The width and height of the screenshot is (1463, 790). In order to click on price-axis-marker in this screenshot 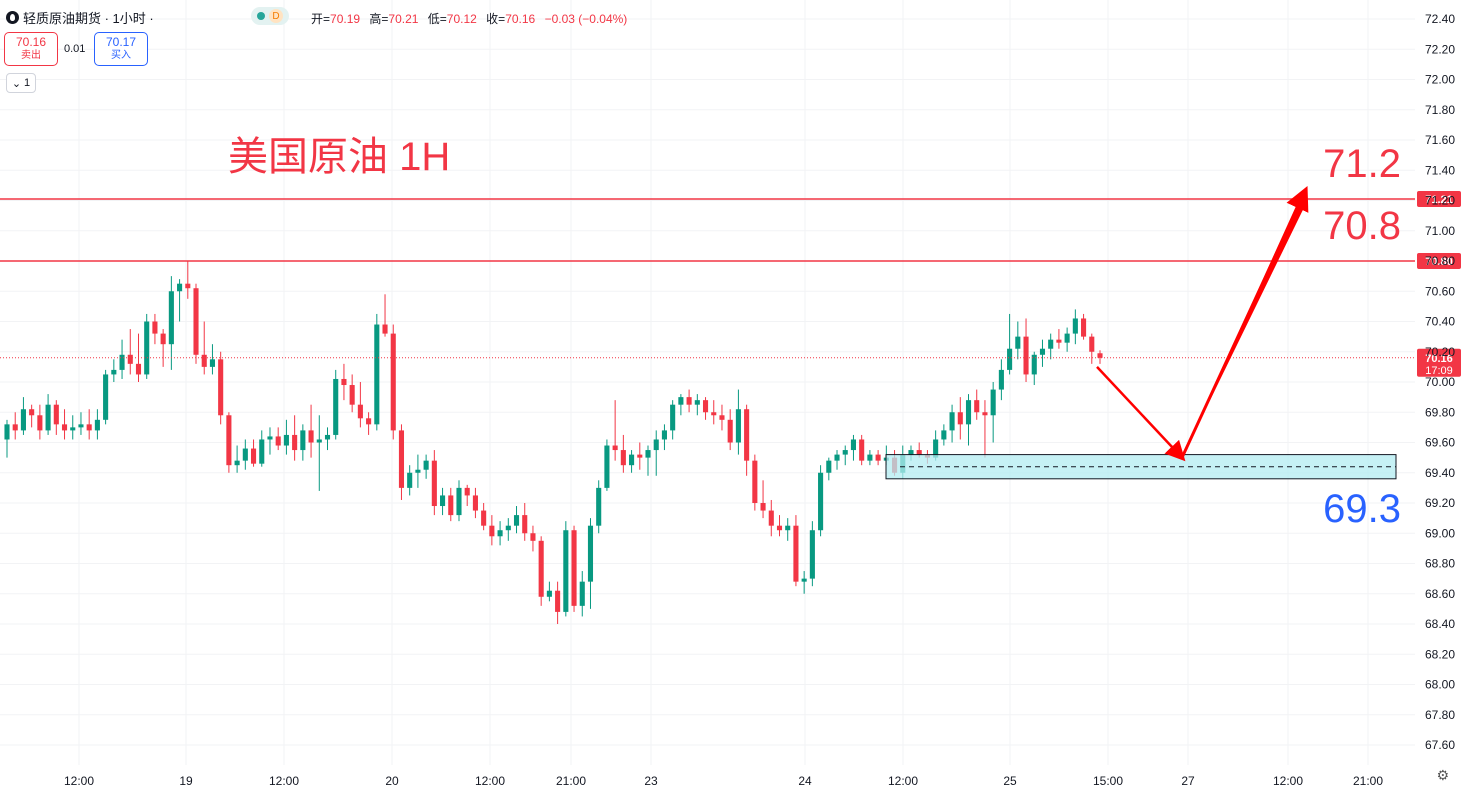, I will do `click(1439, 198)`.